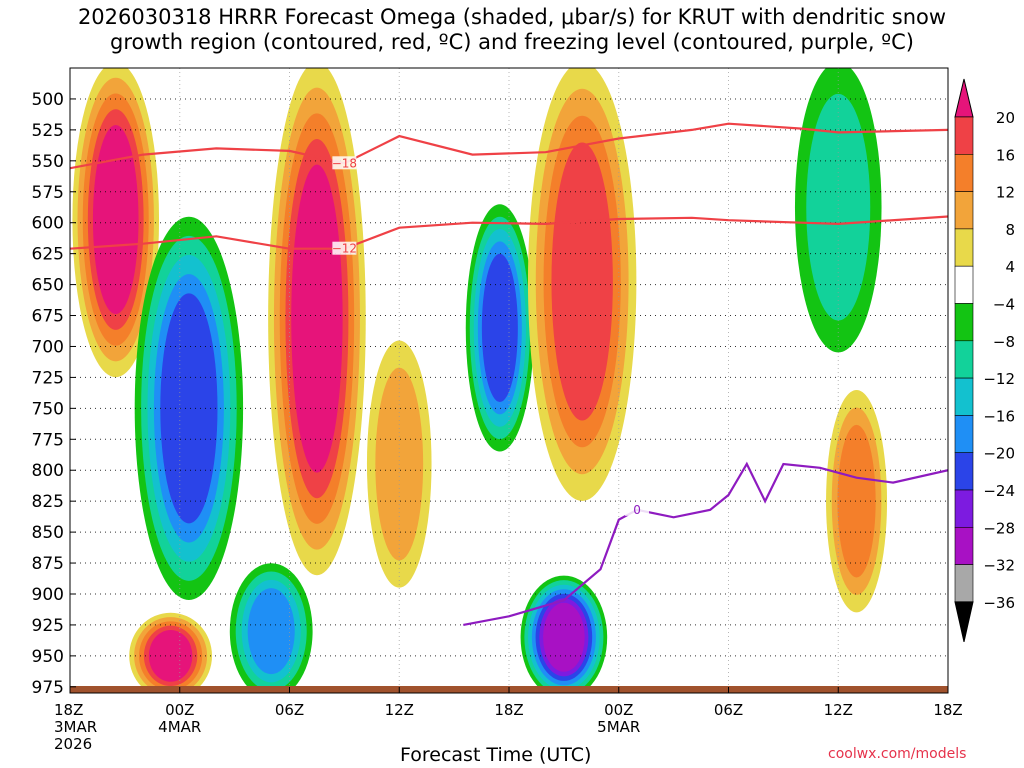 This screenshot has width=1024, height=768. I want to click on y-tick-label-925: 925, so click(48, 626).